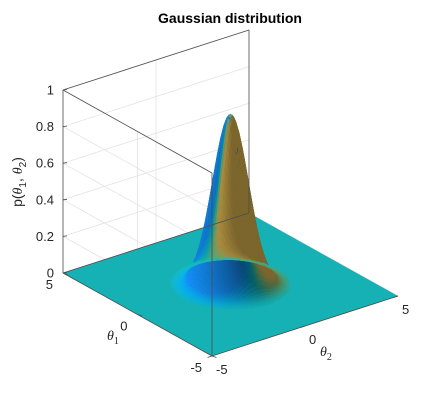 This screenshot has height=401, width=436. I want to click on z-tick-label: 1, so click(50, 90).